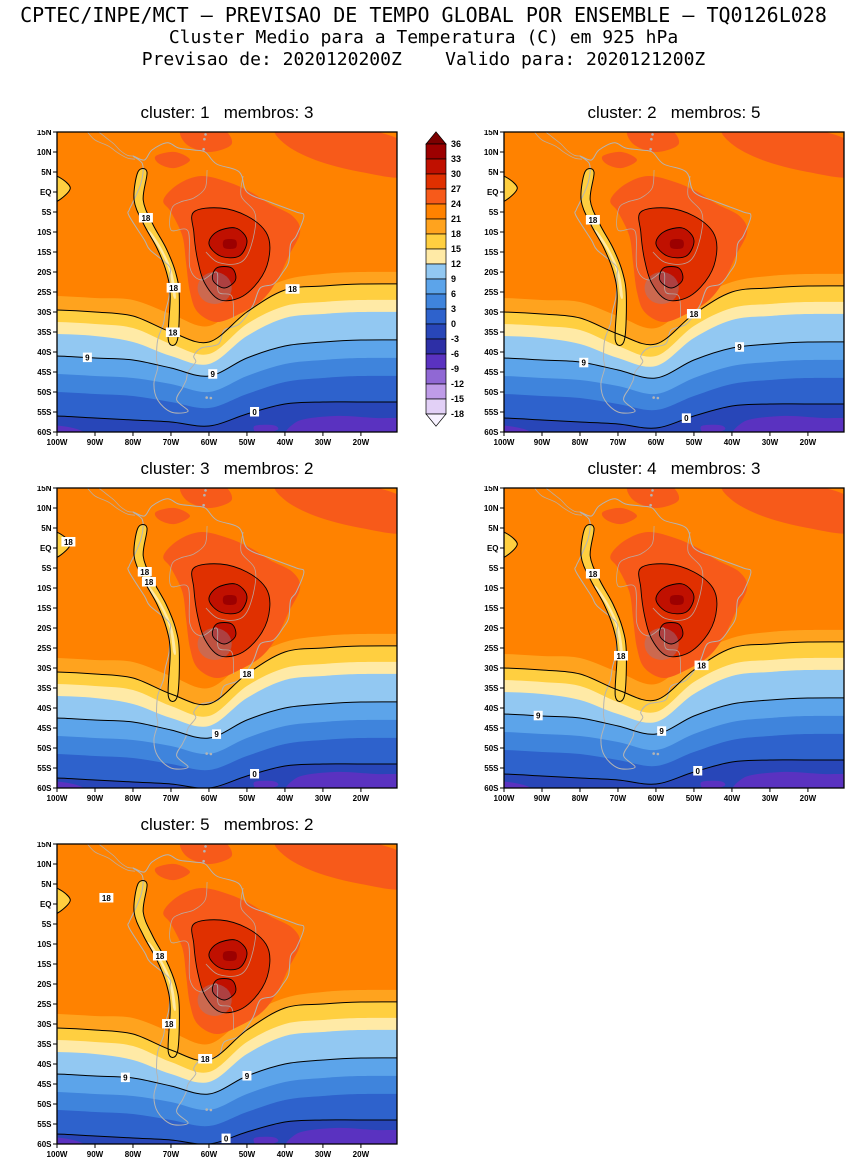  I want to click on andes-cold-strip, so click(565, 613).